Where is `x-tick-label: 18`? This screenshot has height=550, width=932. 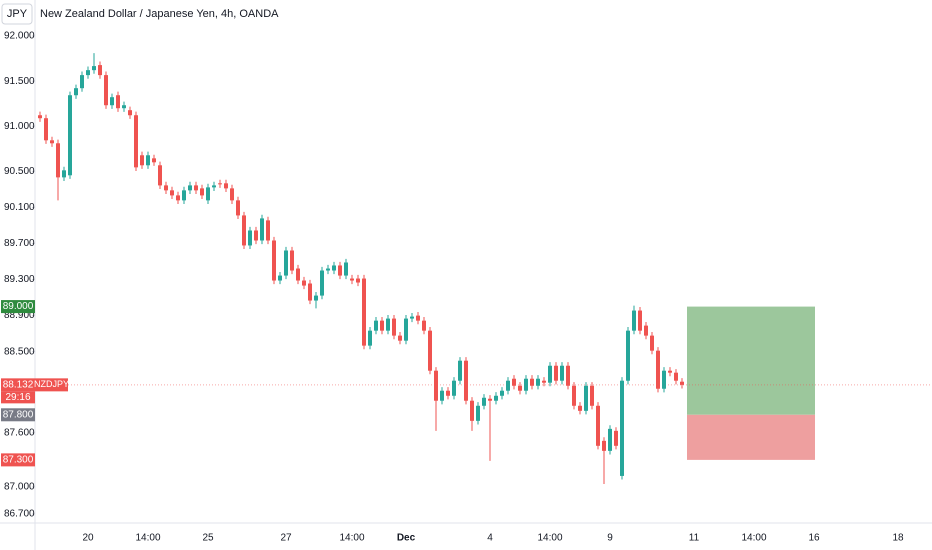 x-tick-label: 18 is located at coordinates (898, 538).